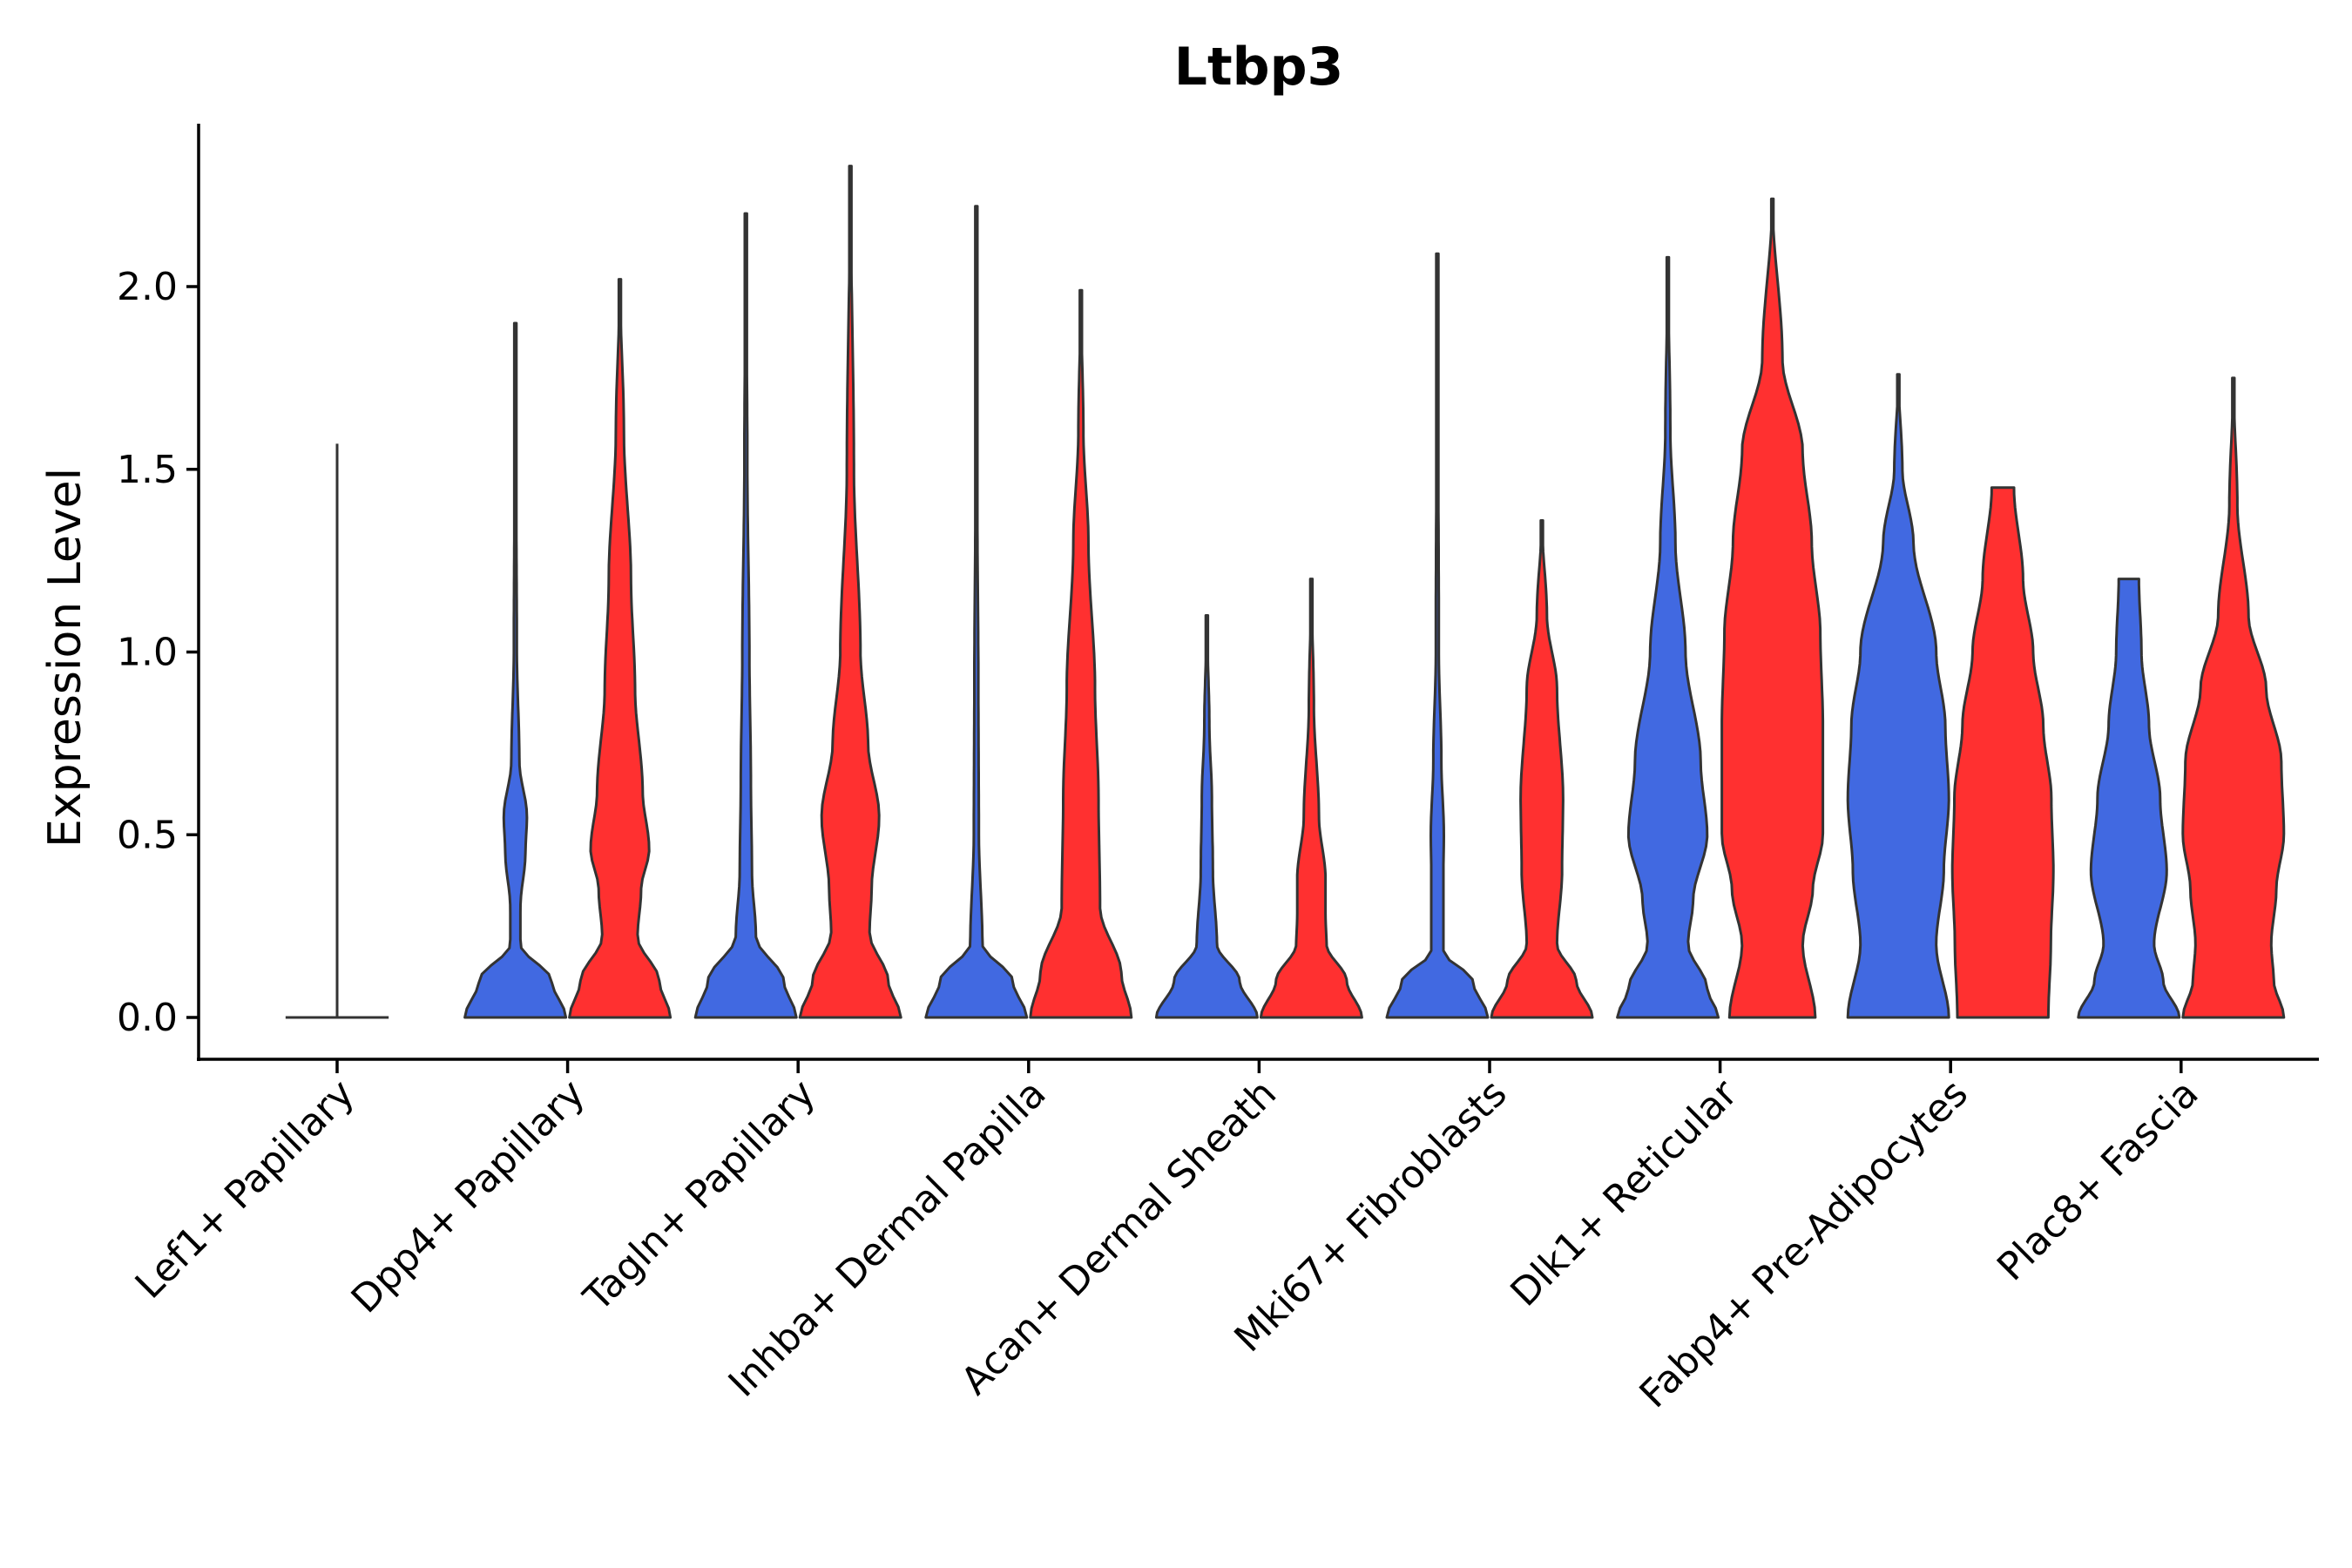  I want to click on y-tick-label: 1.5, so click(147, 470).